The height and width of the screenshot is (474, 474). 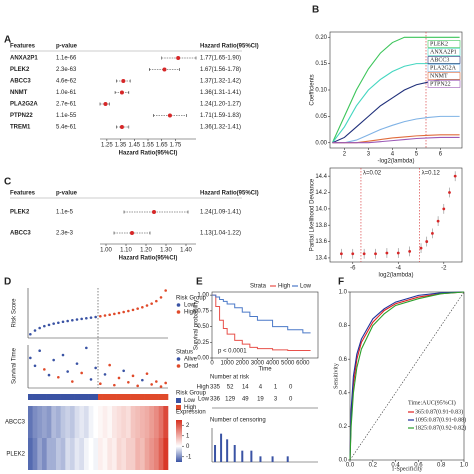 What do you see at coordinates (440, 427) in the screenshot?
I see `legend-label: 1825:0.87(0.92-0.82)` at bounding box center [440, 427].